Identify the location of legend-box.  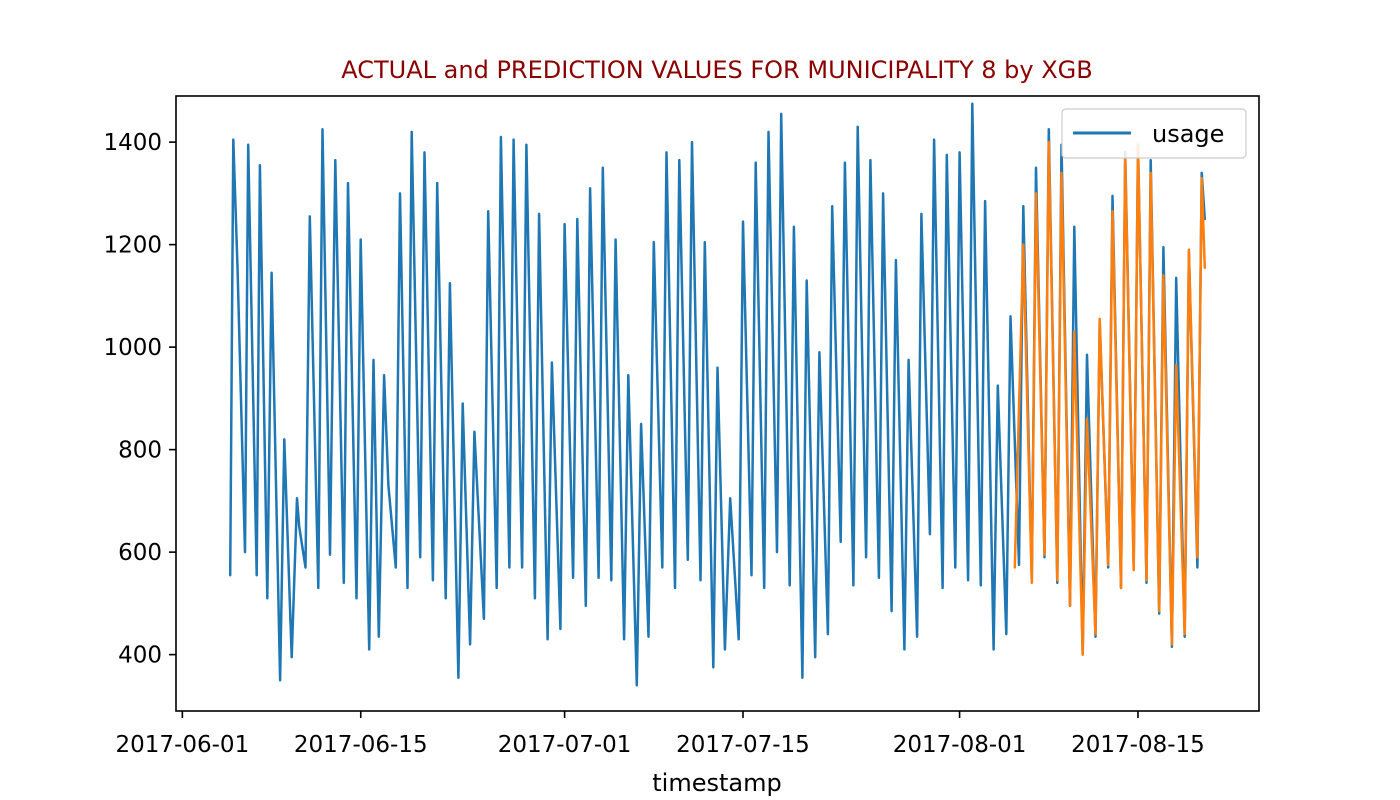
(1154, 133).